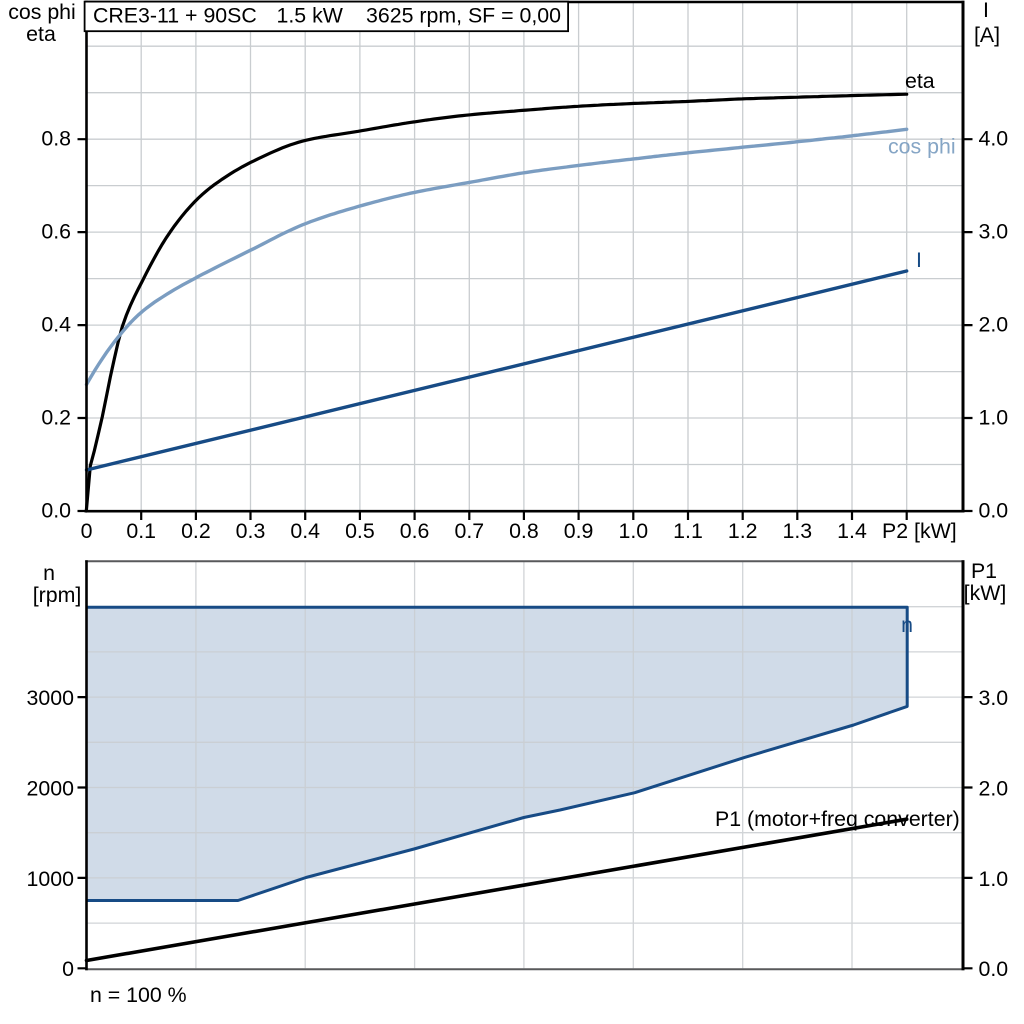 Image resolution: width=1024 pixels, height=1024 pixels. I want to click on svg-text: P2 [kW], so click(919, 531).